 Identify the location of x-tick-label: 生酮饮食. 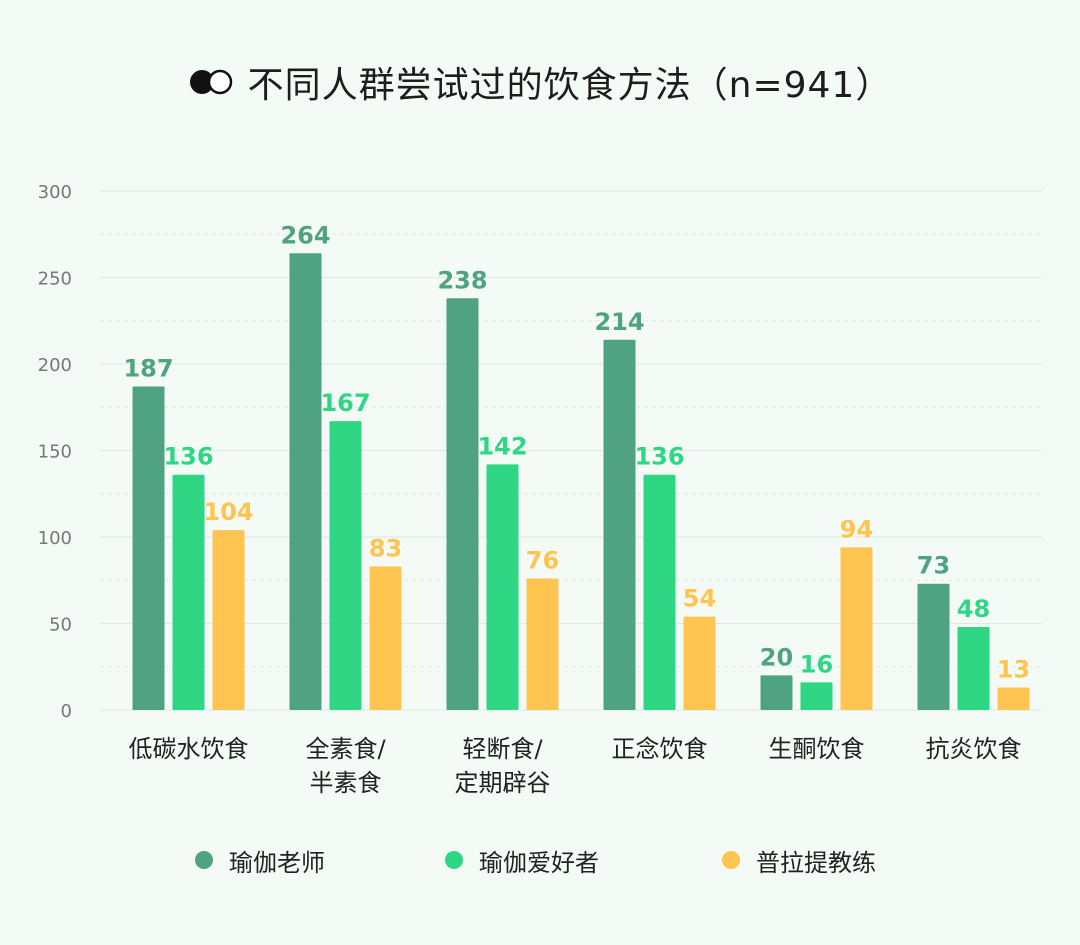
(817, 749).